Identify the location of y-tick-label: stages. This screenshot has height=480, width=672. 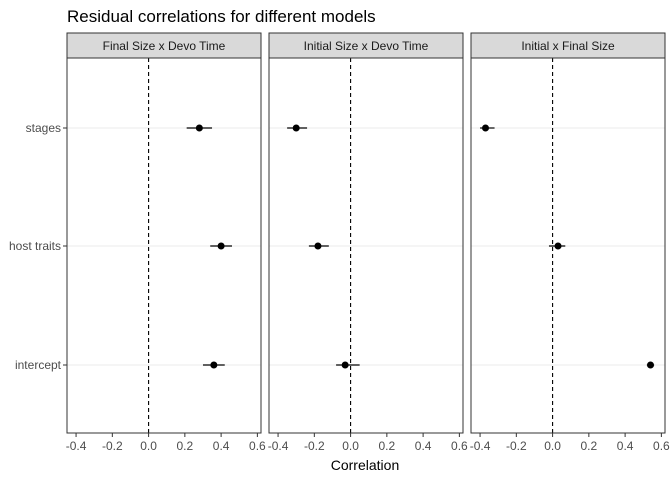
(43, 128).